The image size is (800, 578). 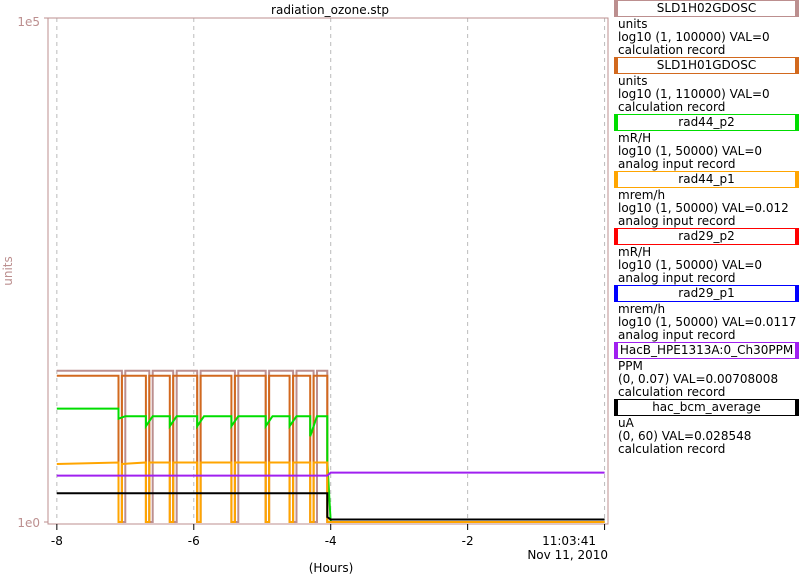 What do you see at coordinates (626, 423) in the screenshot?
I see `legend-units: uA` at bounding box center [626, 423].